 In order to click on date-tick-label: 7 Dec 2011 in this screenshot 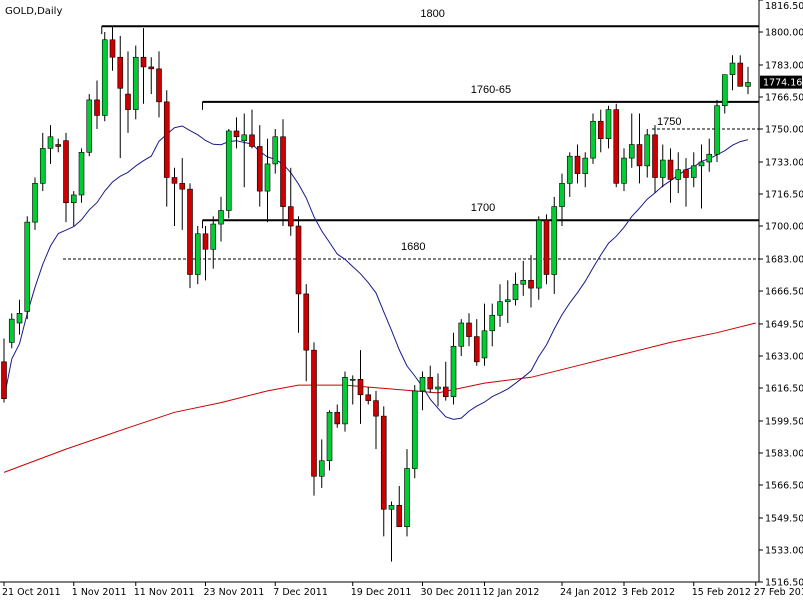, I will do `click(300, 592)`.